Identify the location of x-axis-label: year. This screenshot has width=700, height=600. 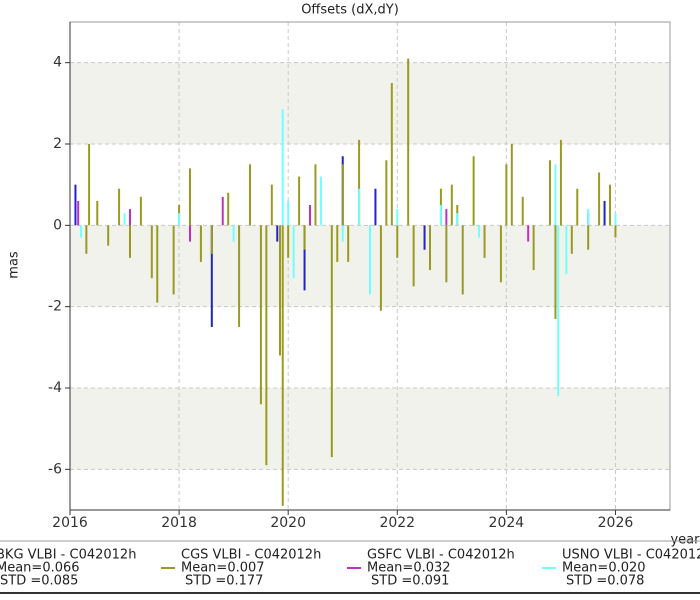
(685, 540).